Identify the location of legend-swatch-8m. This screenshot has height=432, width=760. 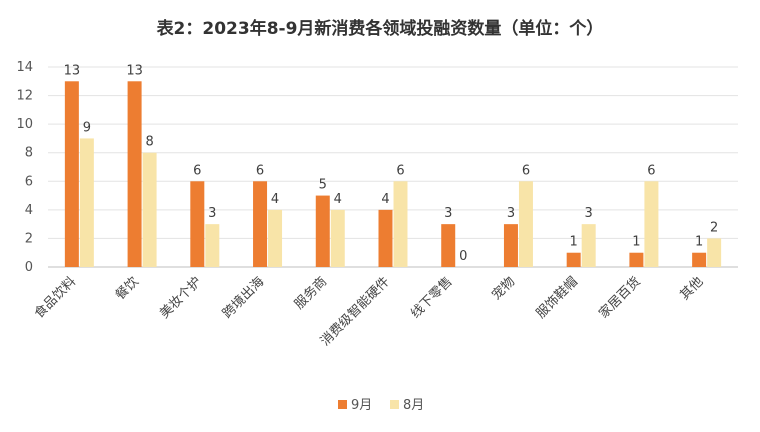
(394, 404).